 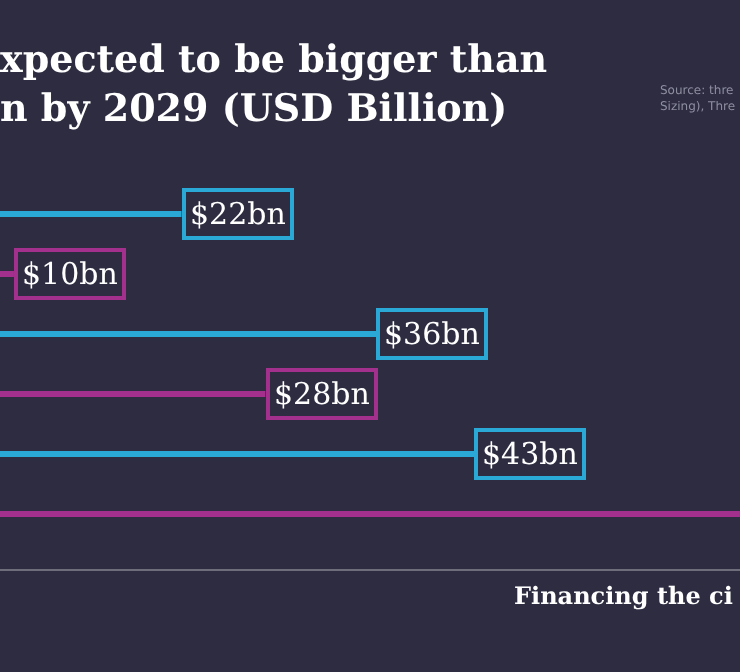 What do you see at coordinates (530, 454) in the screenshot?
I see `data-label: $43bn` at bounding box center [530, 454].